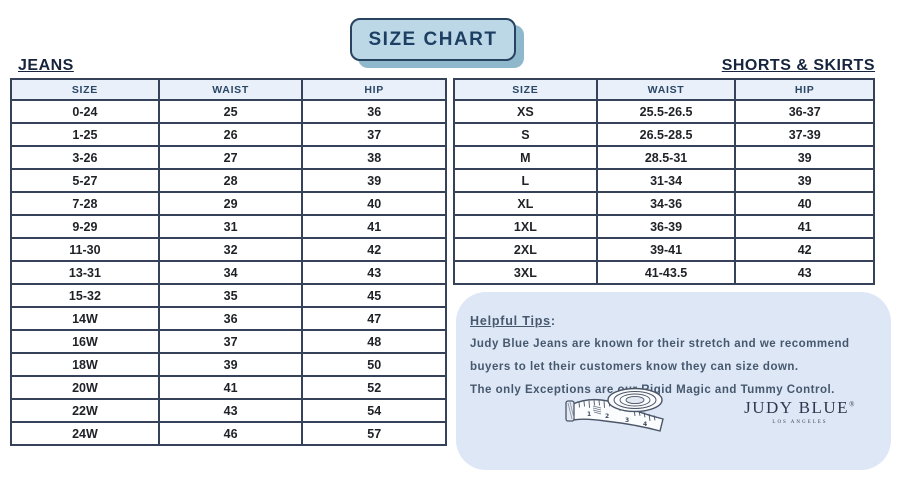 This screenshot has height=500, width=900. I want to click on table-cell: 34-36, so click(666, 203).